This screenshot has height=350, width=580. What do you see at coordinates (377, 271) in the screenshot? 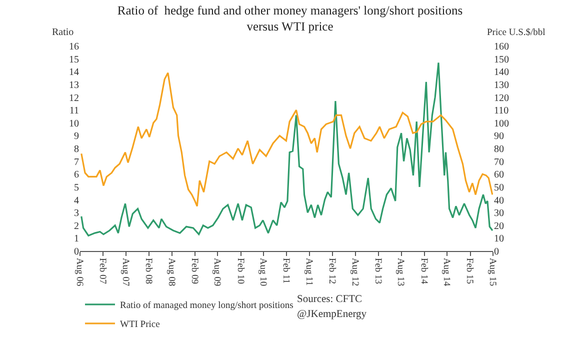
I see `x-tick-label: Feb 13` at bounding box center [377, 271].